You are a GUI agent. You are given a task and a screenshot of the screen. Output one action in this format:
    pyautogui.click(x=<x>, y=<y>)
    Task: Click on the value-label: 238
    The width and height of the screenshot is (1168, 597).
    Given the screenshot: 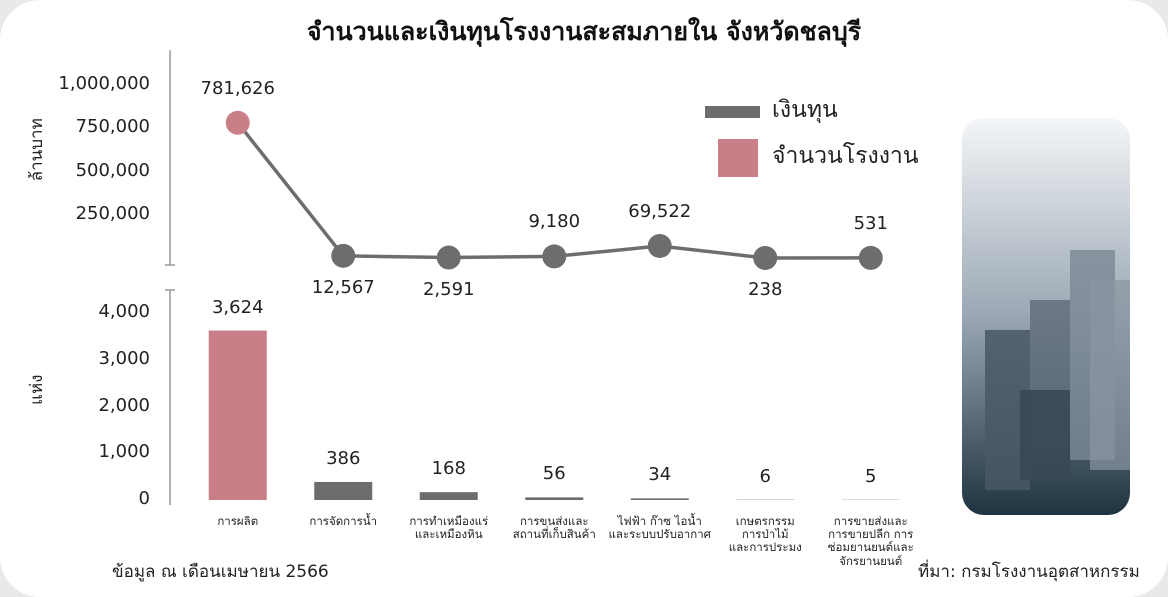 What is the action you would take?
    pyautogui.click(x=765, y=289)
    